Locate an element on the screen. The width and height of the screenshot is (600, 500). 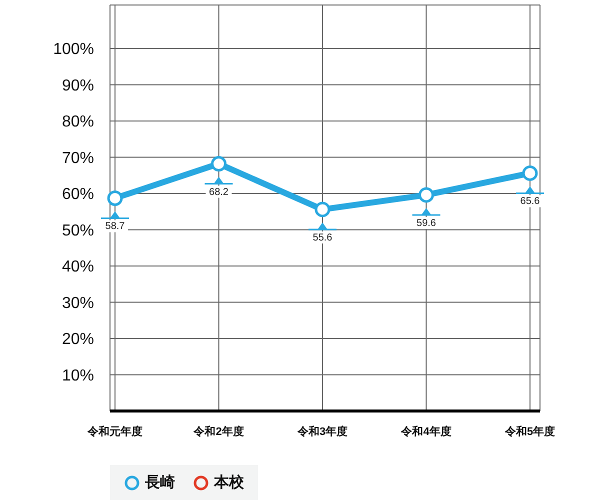
x-tick-label: 令和3年度 is located at coordinates (322, 431).